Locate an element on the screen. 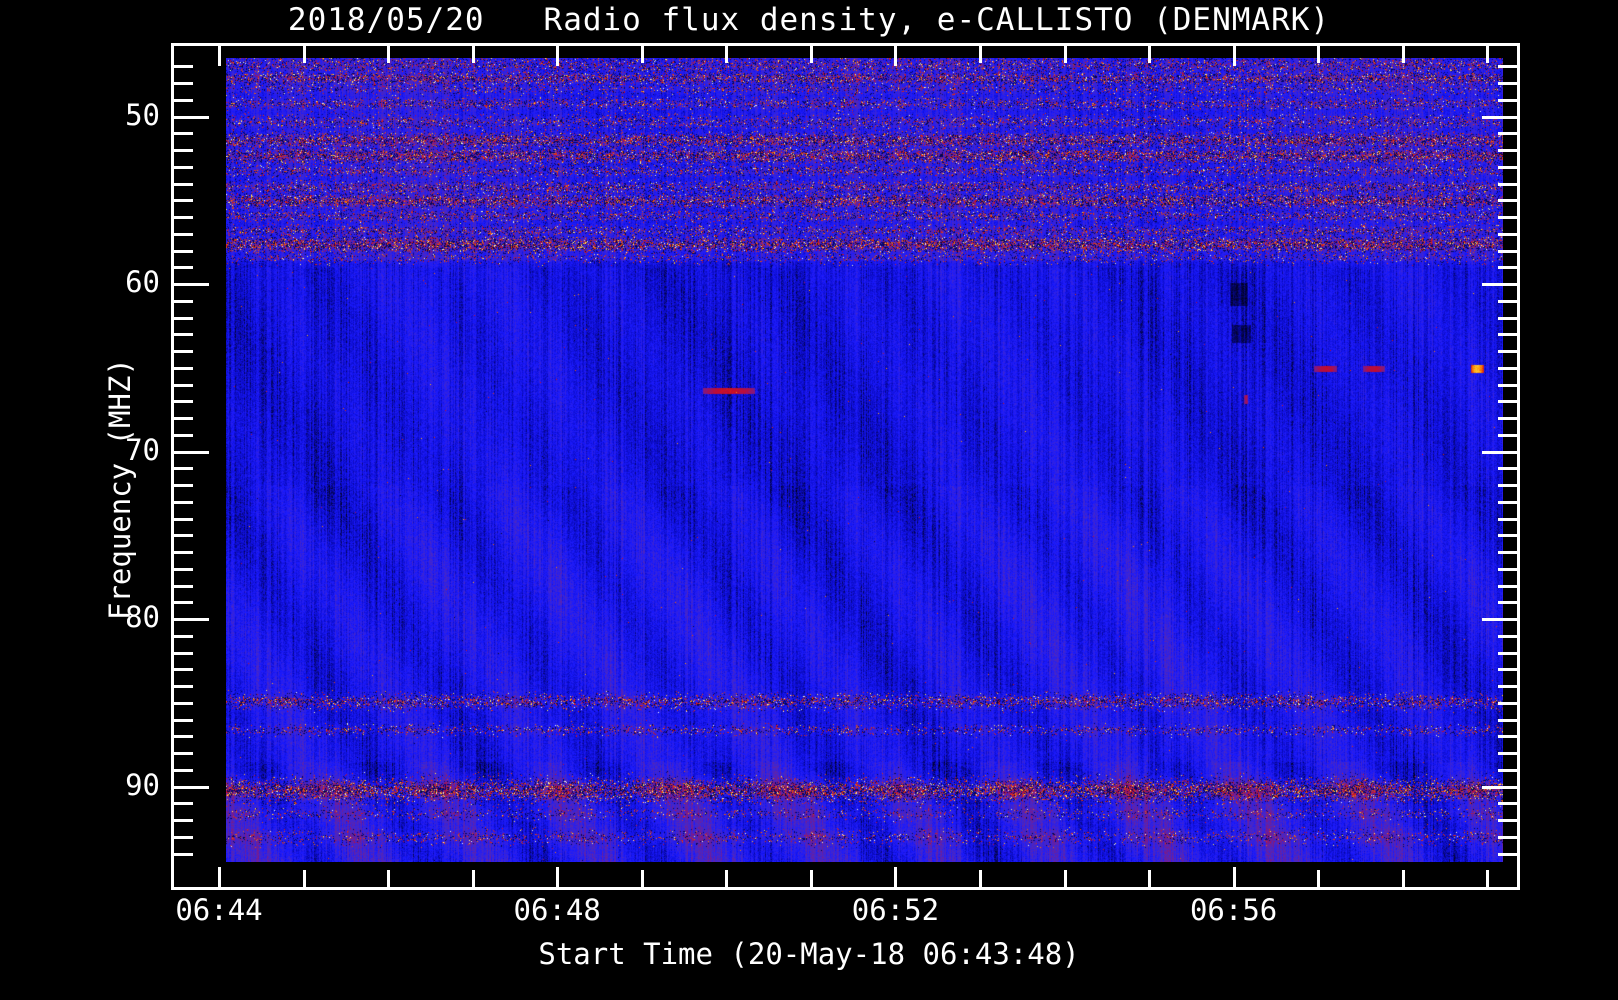 The height and width of the screenshot is (1000, 1618). y-tick-label-80: 80 is located at coordinates (142, 617).